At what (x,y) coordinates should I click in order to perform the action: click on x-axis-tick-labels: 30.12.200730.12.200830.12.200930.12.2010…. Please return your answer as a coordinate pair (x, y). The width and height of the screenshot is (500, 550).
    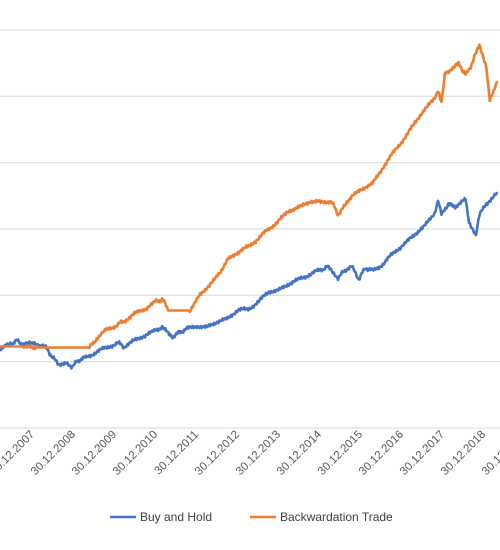
    Looking at the image, I should click on (250, 453).